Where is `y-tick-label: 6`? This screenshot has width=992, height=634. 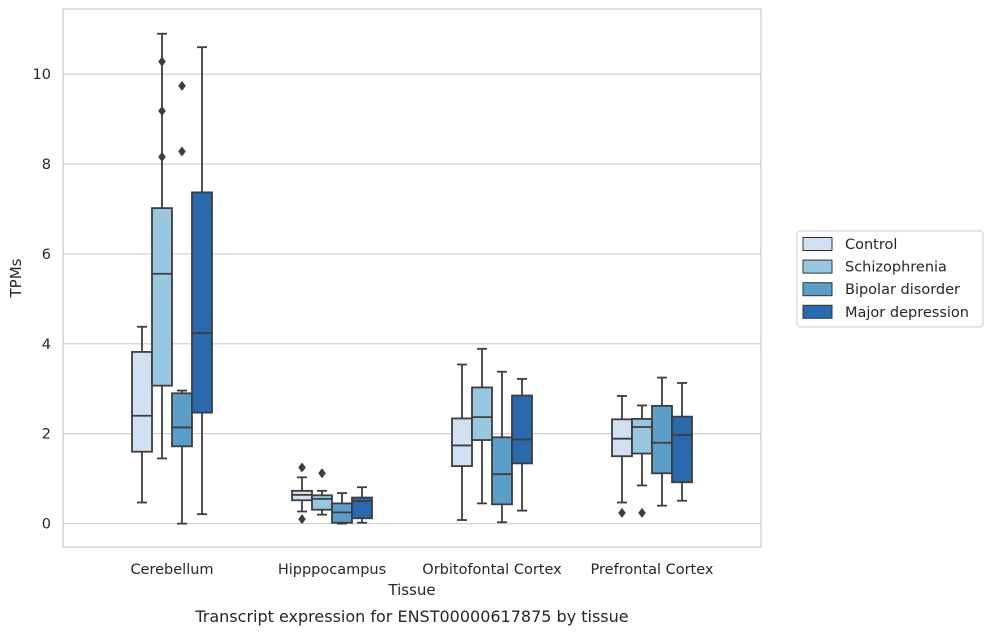
y-tick-label: 6 is located at coordinates (46, 255).